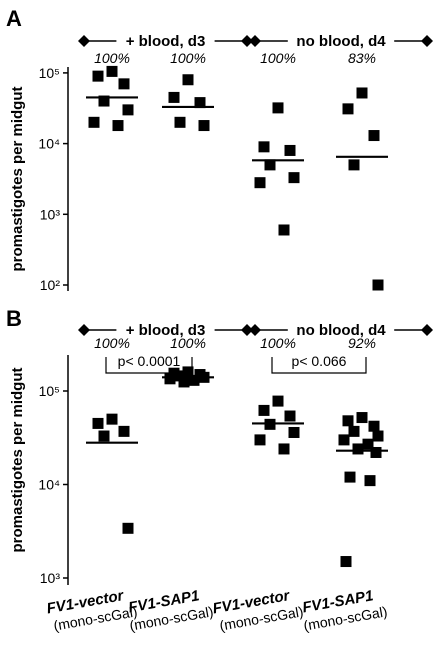  I want to click on panel-b-percentage-0: 100%, so click(112, 343).